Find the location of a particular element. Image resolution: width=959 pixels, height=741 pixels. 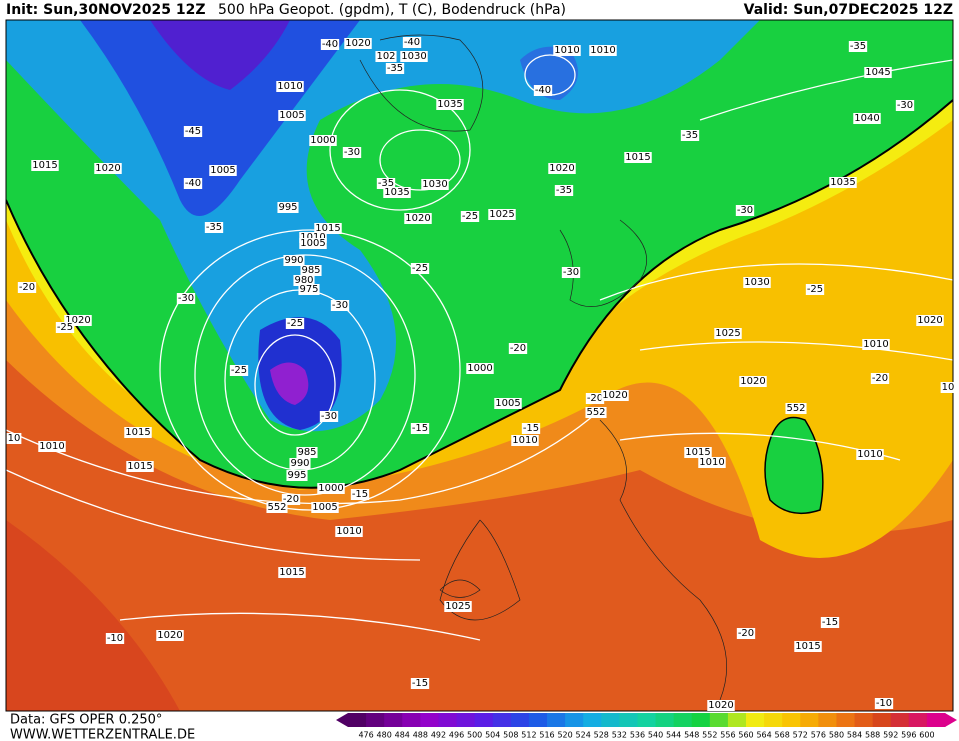

field-red is located at coordinates (93, 615).